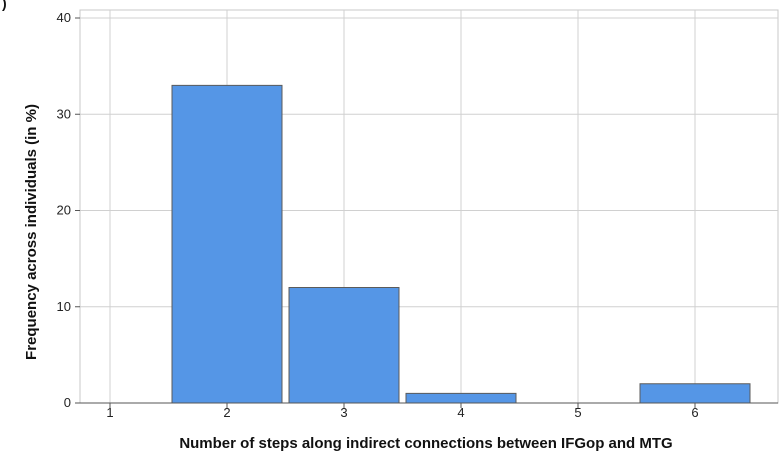 Image resolution: width=780 pixels, height=461 pixels. Describe the element at coordinates (402, 412) in the screenshot. I see `x-tick-labels: 1 2 3 4 5 6` at that location.